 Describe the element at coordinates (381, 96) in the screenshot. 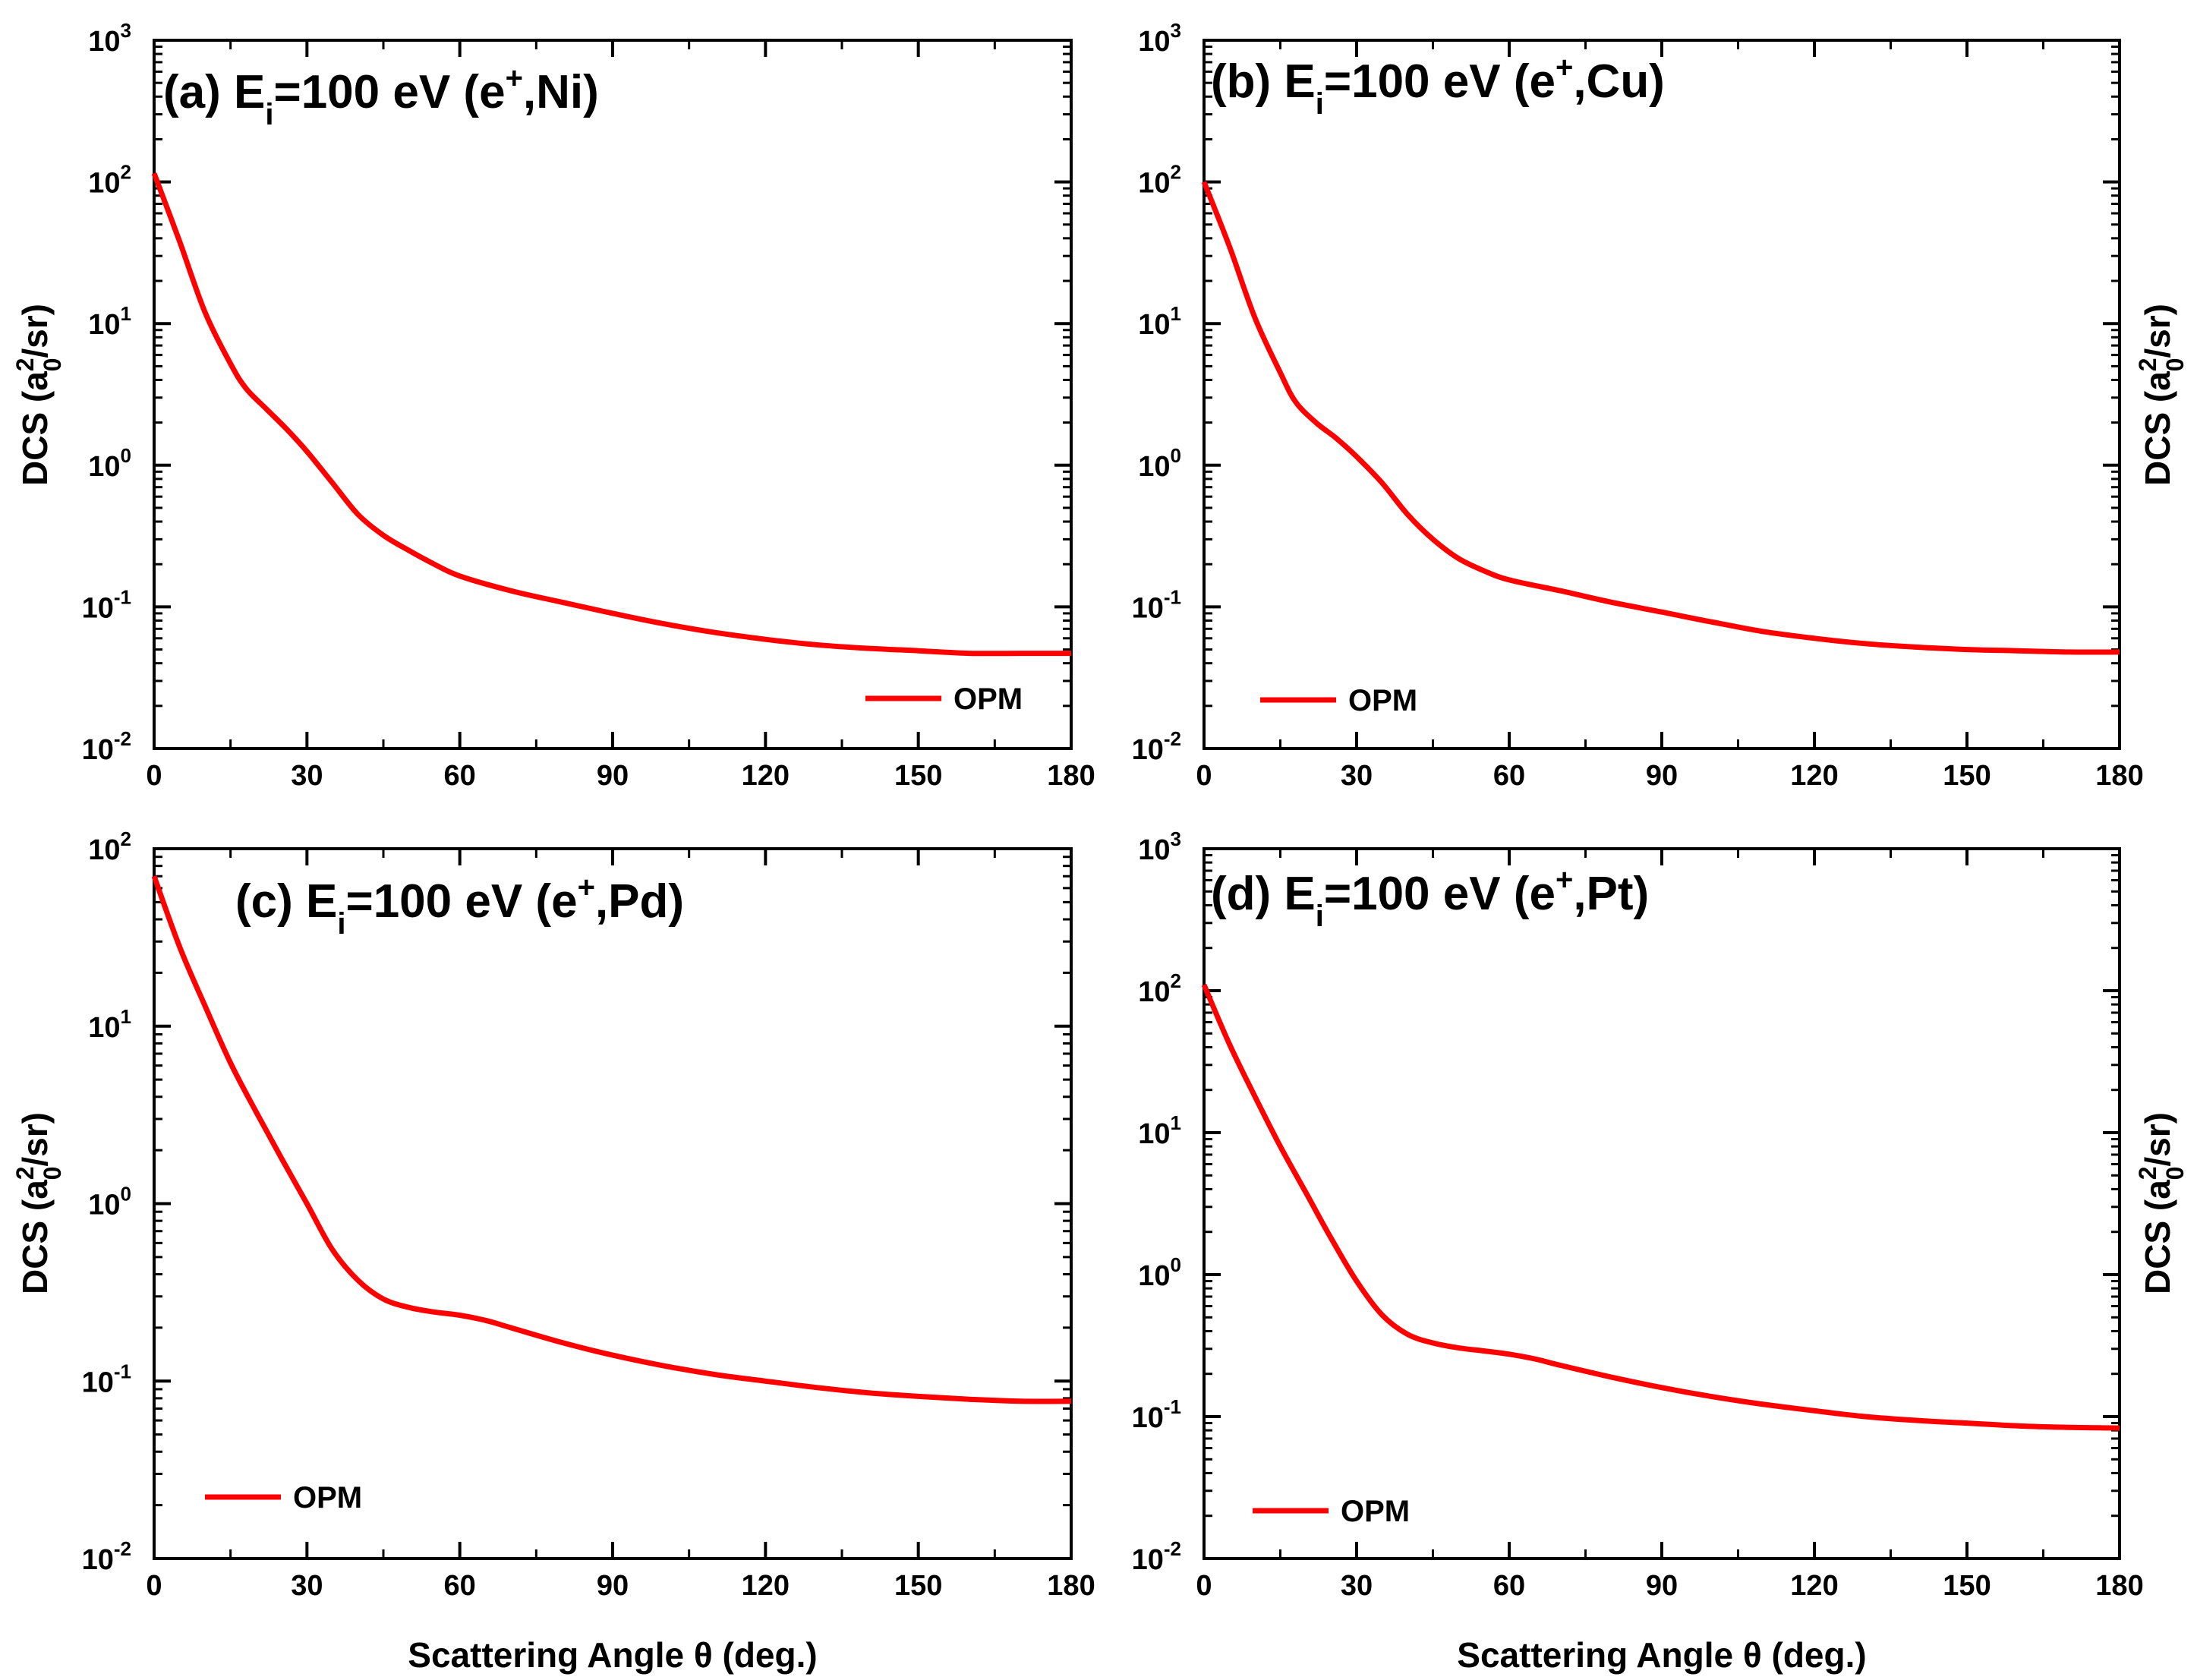

I see `panel-title: (a) Ei=100 eV (e+,Ni)` at that location.